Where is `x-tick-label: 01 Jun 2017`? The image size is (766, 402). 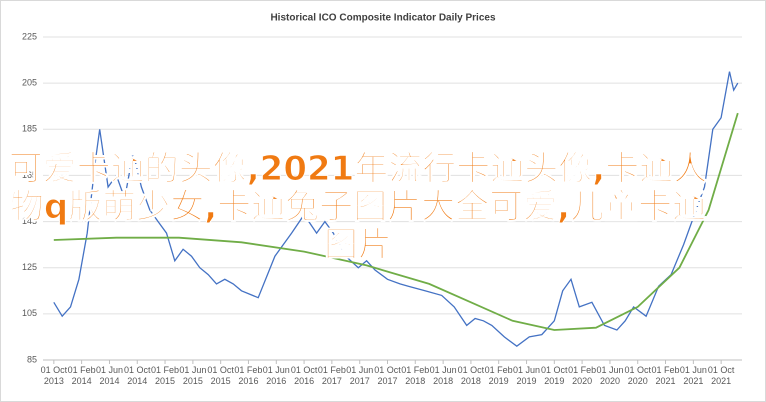 x-tick-label: 01 Jun 2017 is located at coordinates (360, 375).